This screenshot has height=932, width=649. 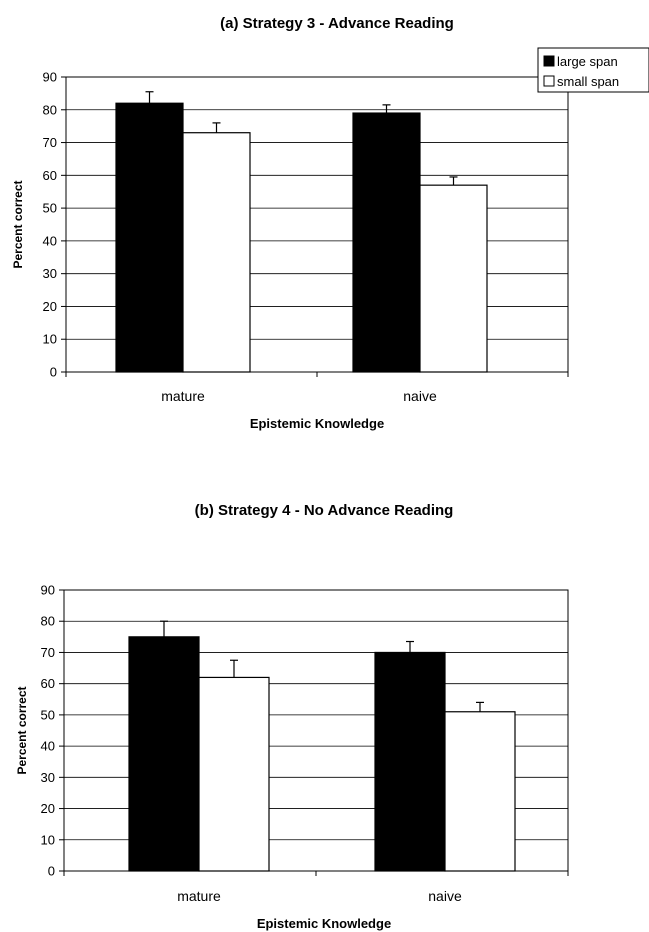 I want to click on chart-title: (b) Strategy 4 - No Advance Reading, so click(x=324, y=510).